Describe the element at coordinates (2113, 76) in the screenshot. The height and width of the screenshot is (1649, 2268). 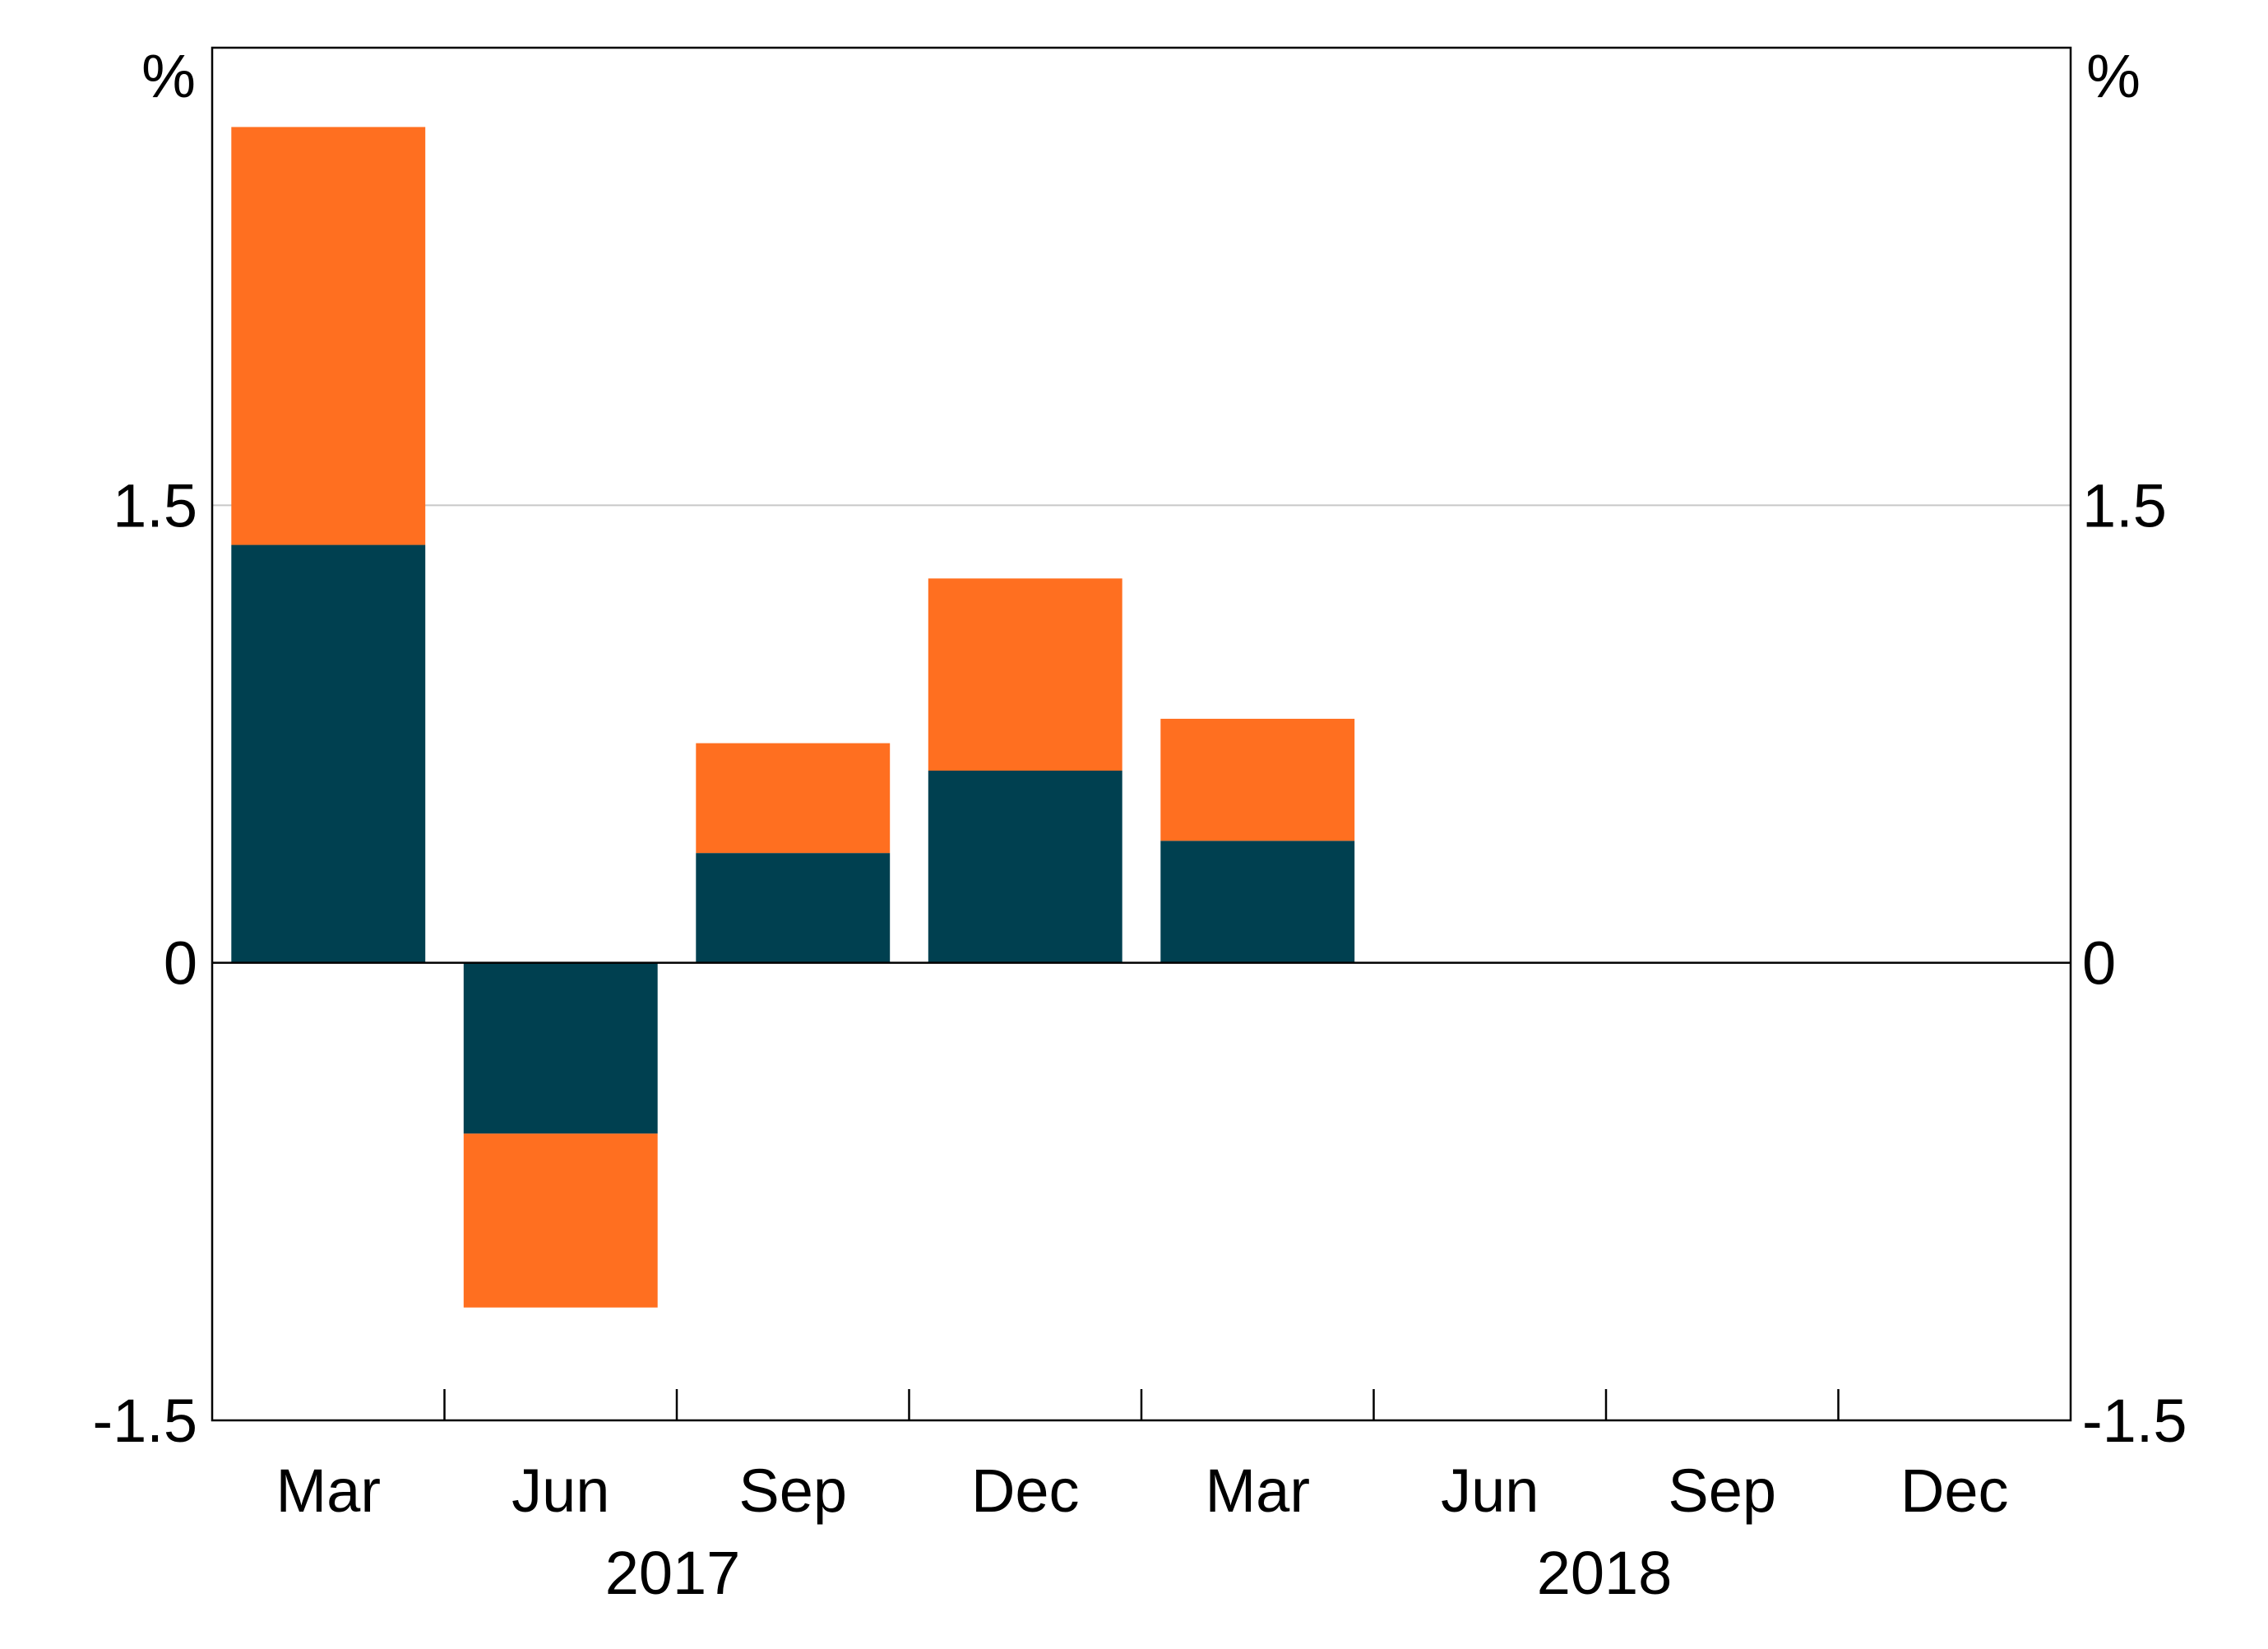
I see `right-unit-label: %` at that location.